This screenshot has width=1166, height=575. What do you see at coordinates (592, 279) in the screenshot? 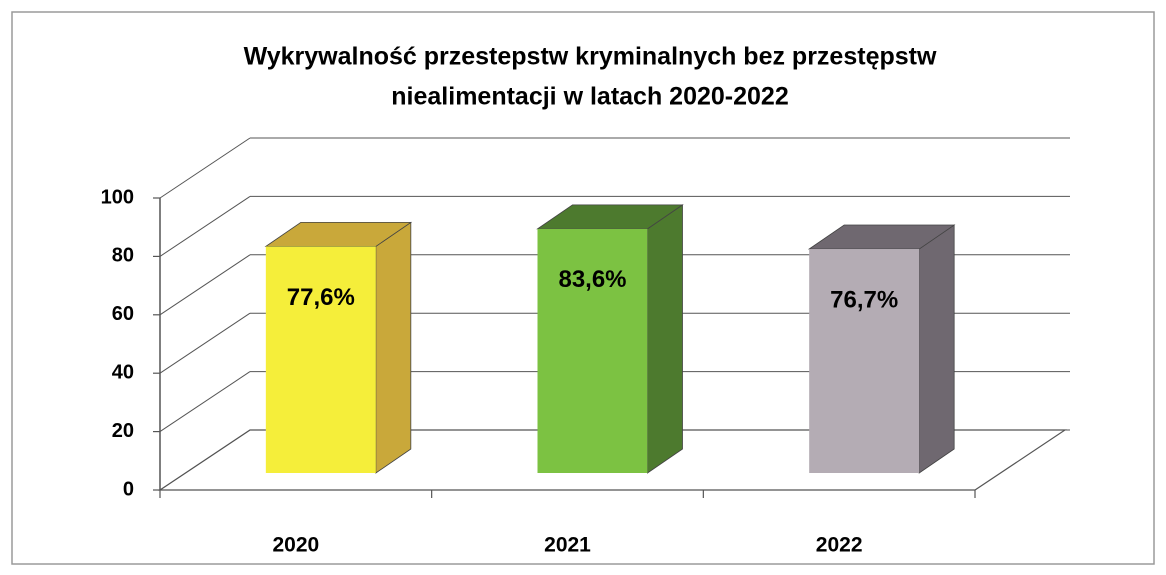
I see `data-label: 83,6%` at bounding box center [592, 279].